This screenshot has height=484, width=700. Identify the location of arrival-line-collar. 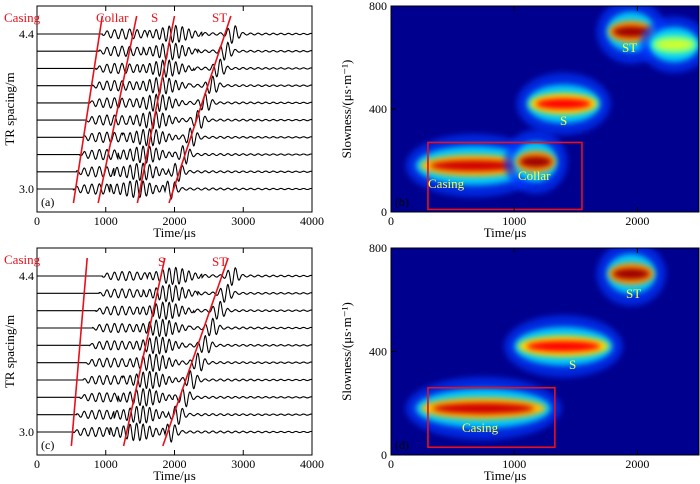
(117, 109).